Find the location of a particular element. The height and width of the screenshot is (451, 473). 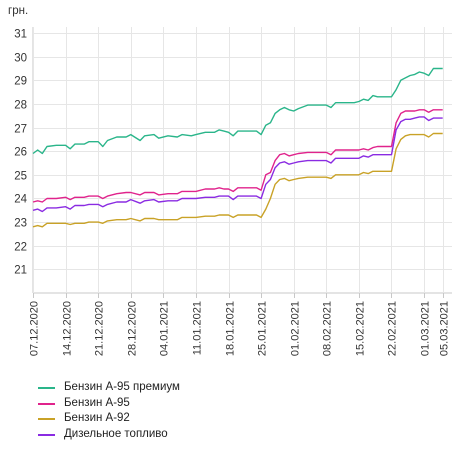

y-tick-label: 28 is located at coordinates (20, 106).